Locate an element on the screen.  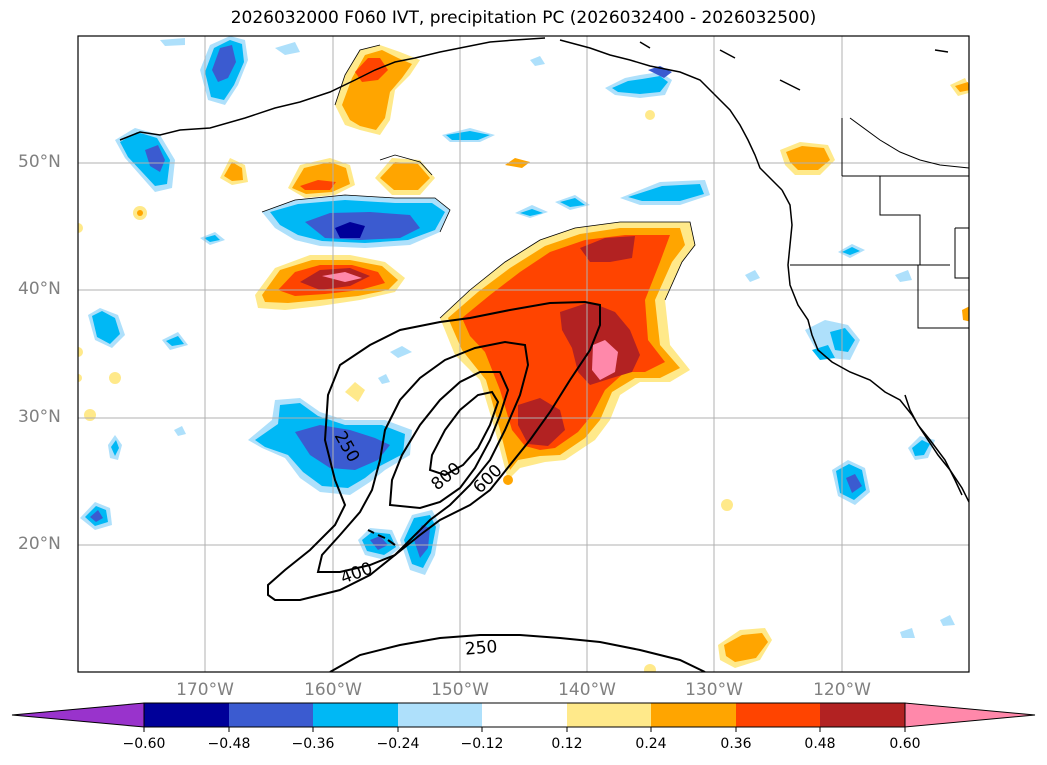
colorbar-extend-low is located at coordinates (78, 715).